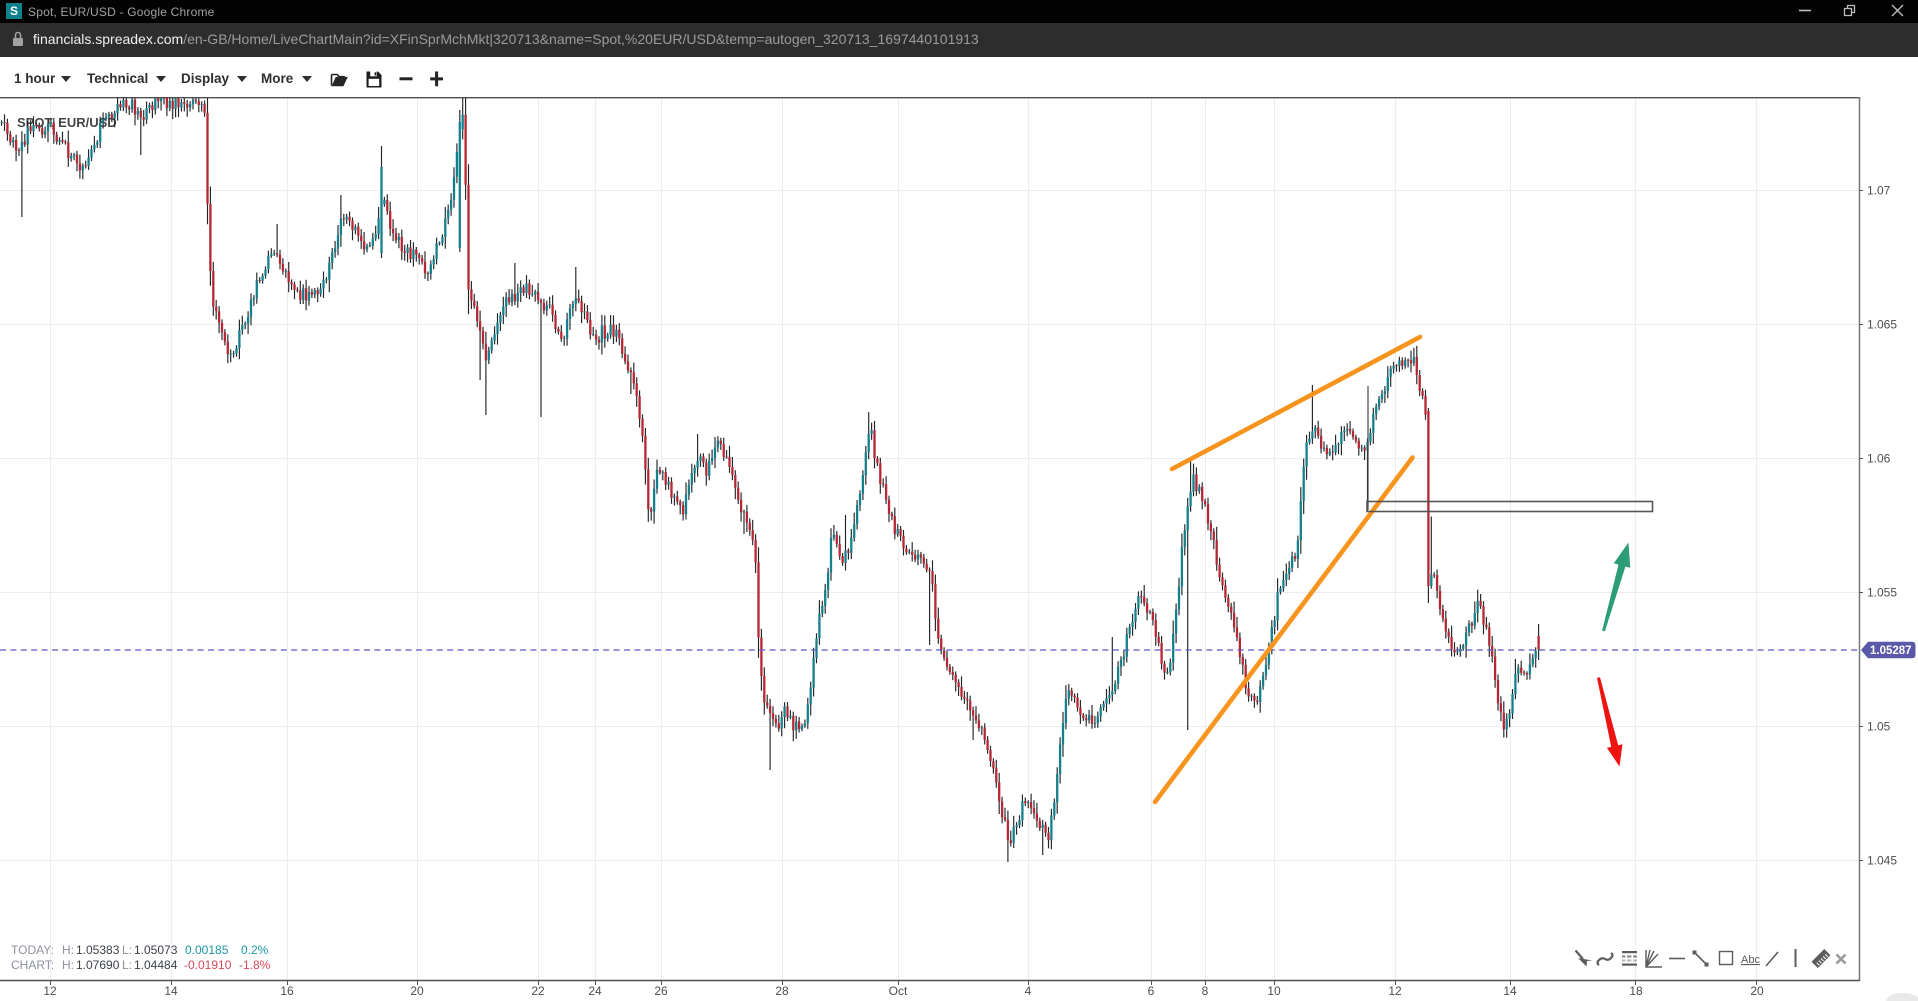 The width and height of the screenshot is (1918, 1001). Describe the element at coordinates (67, 122) in the screenshot. I see `svg-text: SPOT, EUR/USD` at that location.